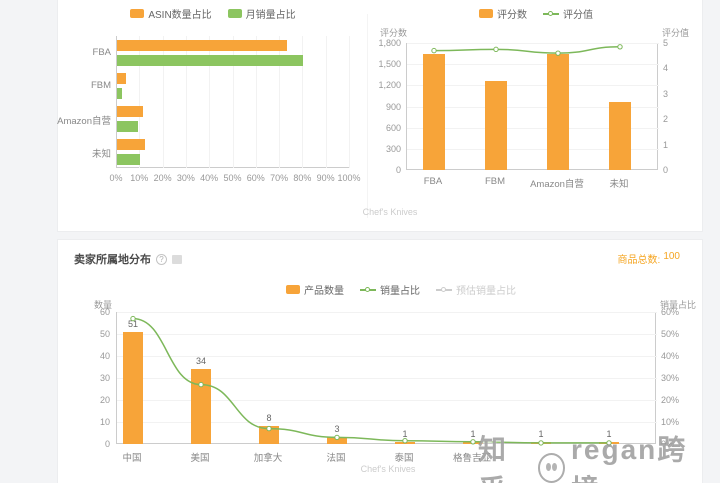 Image resolution: width=720 pixels, height=483 pixels. Describe the element at coordinates (336, 458) in the screenshot. I see `category-label: 法国` at that location.